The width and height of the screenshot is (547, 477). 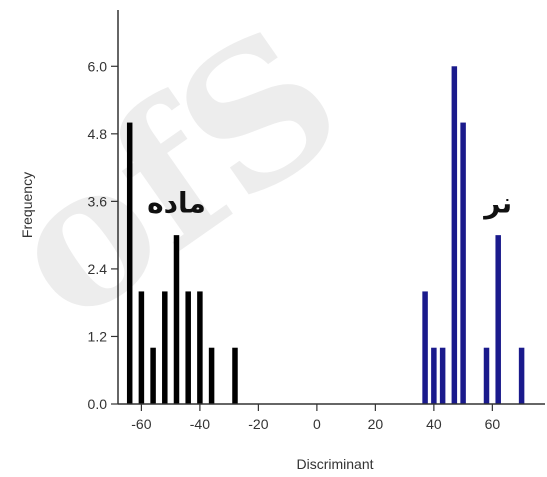 What do you see at coordinates (497, 203) in the screenshot?
I see `annotation-label: نر` at bounding box center [497, 203].